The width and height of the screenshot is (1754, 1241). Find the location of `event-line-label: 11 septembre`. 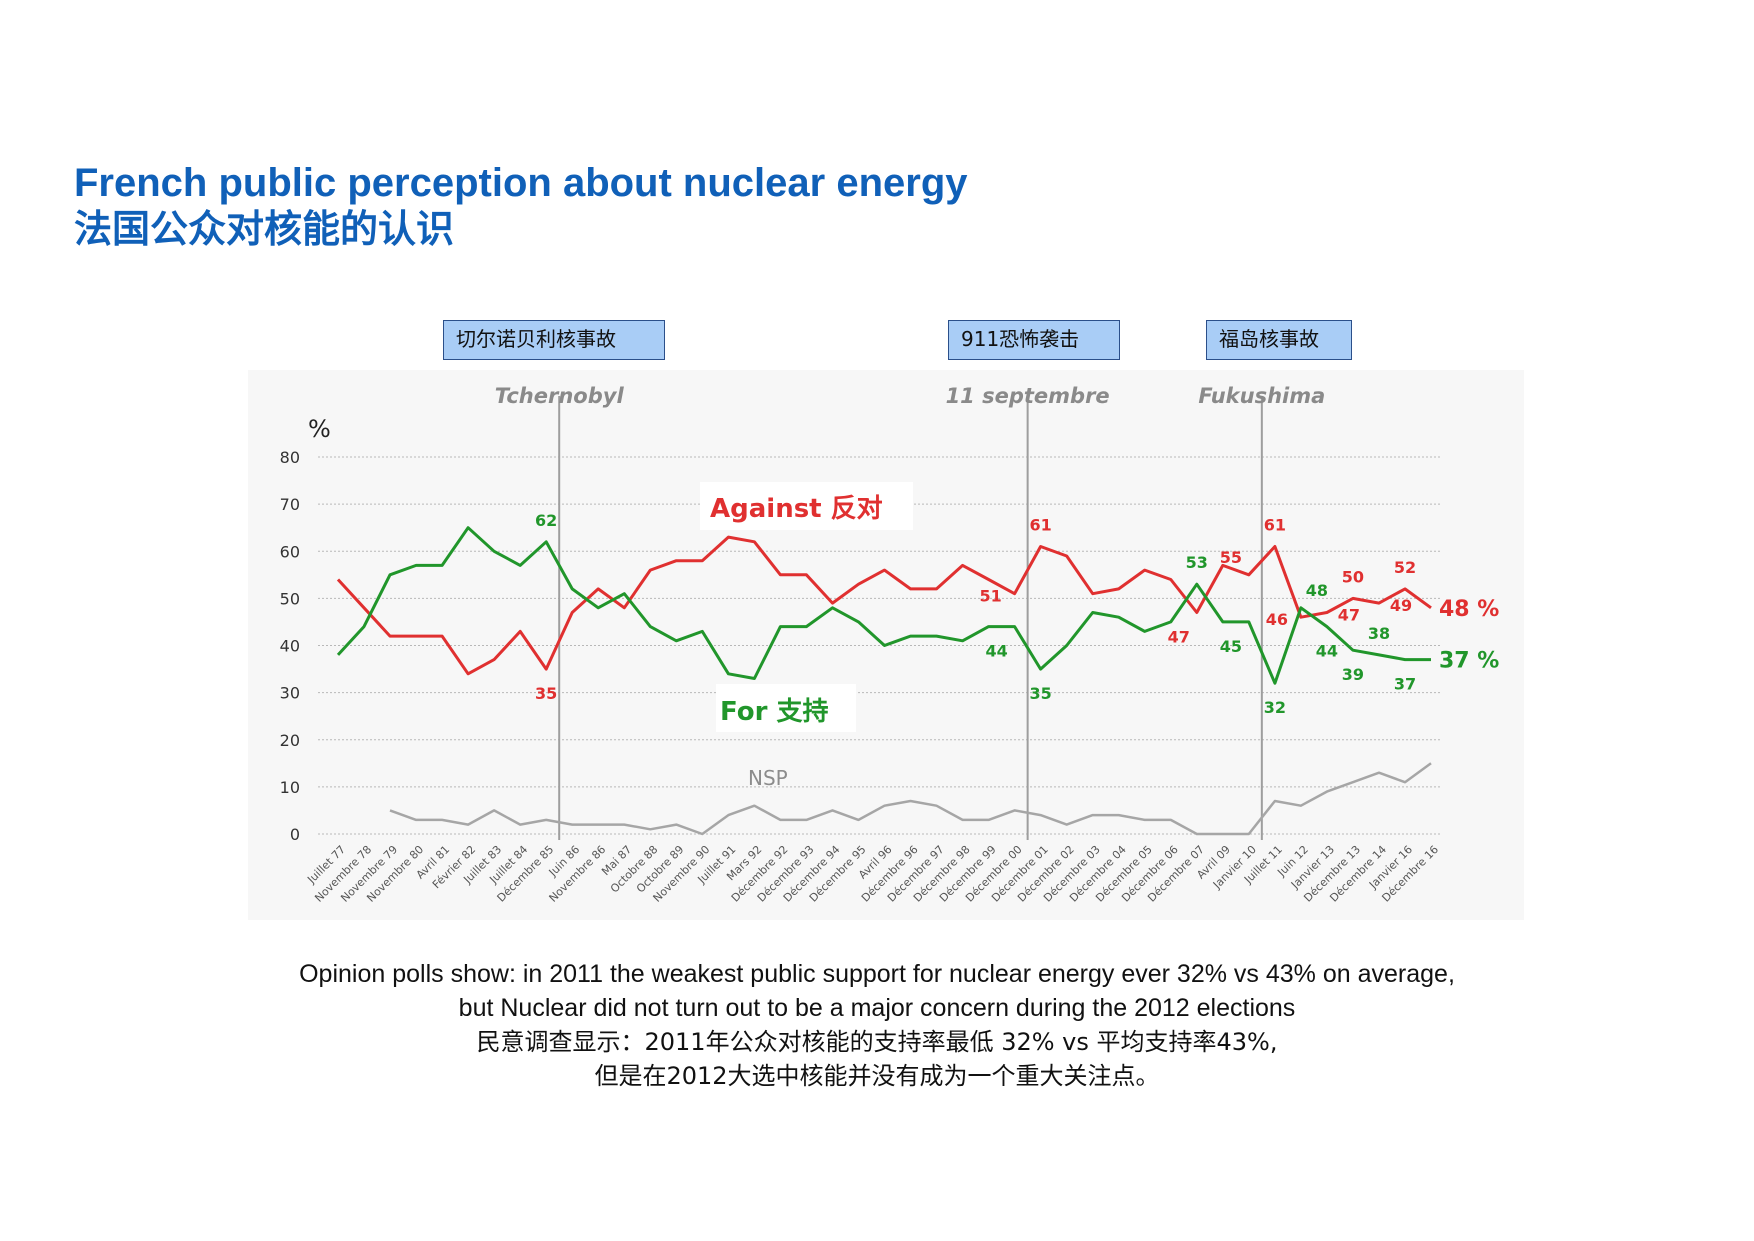

event-line-label: 11 septembre is located at coordinates (1028, 396).